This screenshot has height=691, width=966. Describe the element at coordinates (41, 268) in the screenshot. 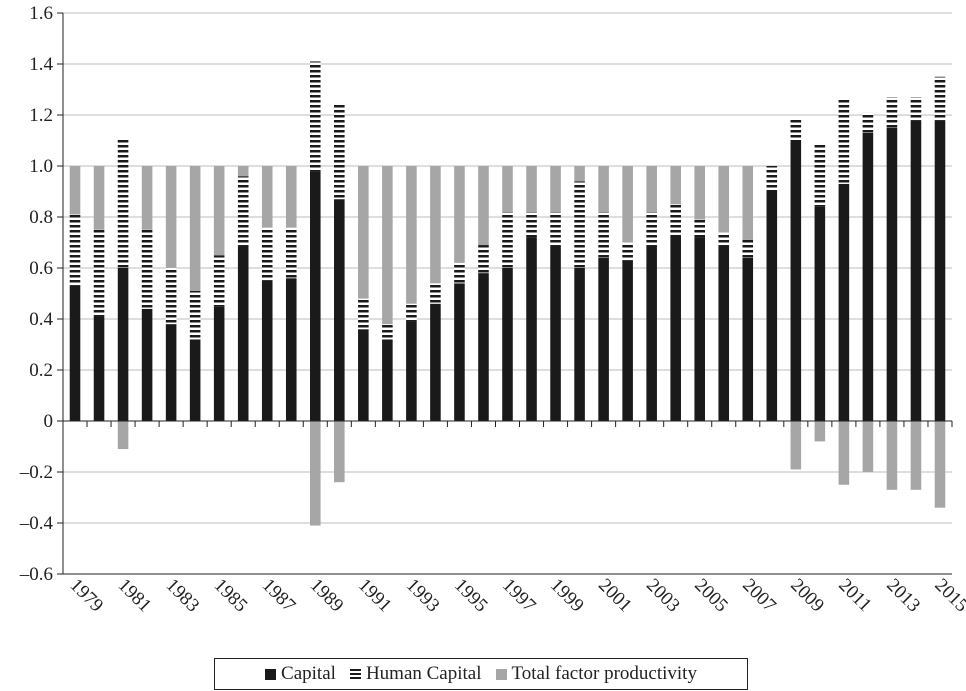

I see `y-tick-label: 0.6` at that location.